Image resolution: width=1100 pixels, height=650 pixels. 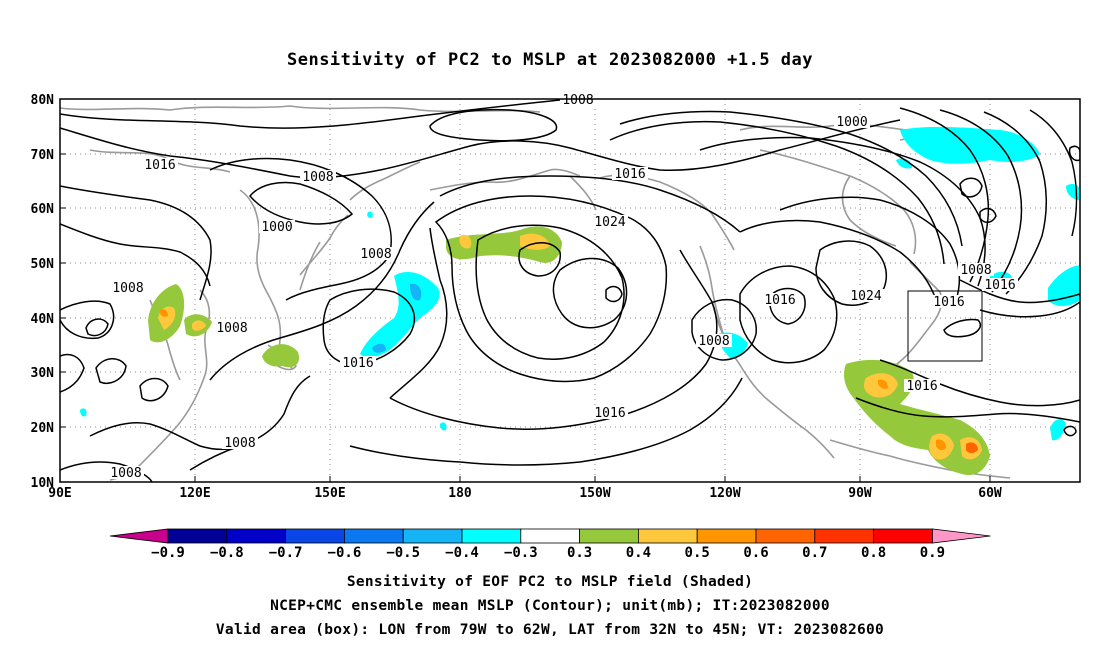 I want to click on lat-tick-label: 10N, so click(x=43, y=483).